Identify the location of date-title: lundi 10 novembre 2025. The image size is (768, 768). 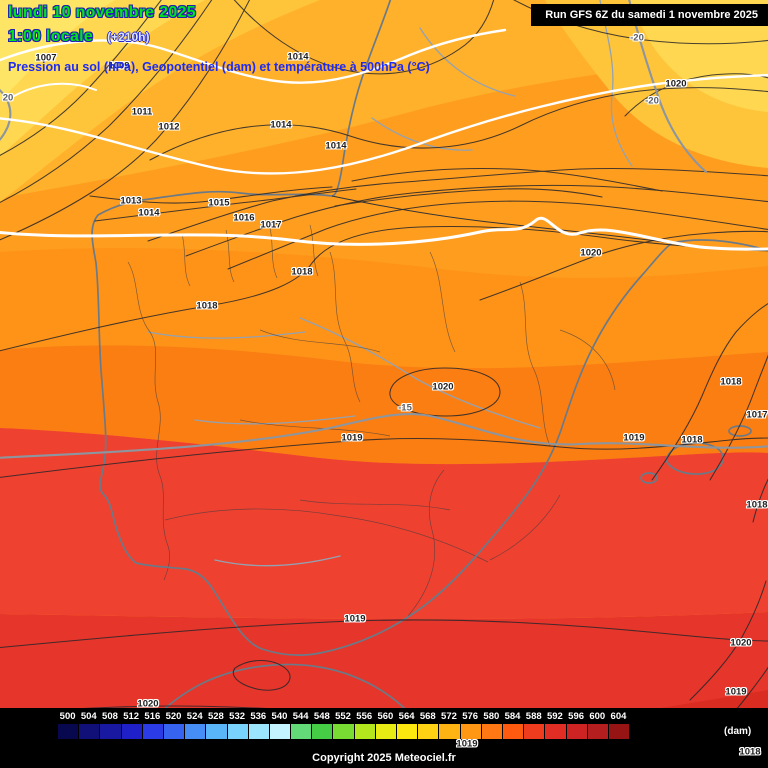
(102, 12).